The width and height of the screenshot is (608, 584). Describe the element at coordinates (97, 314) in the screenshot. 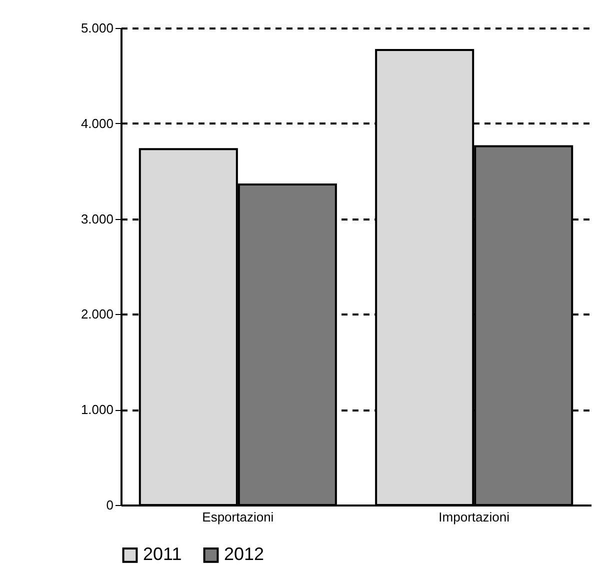

I see `y-tick-label: 2.000` at that location.